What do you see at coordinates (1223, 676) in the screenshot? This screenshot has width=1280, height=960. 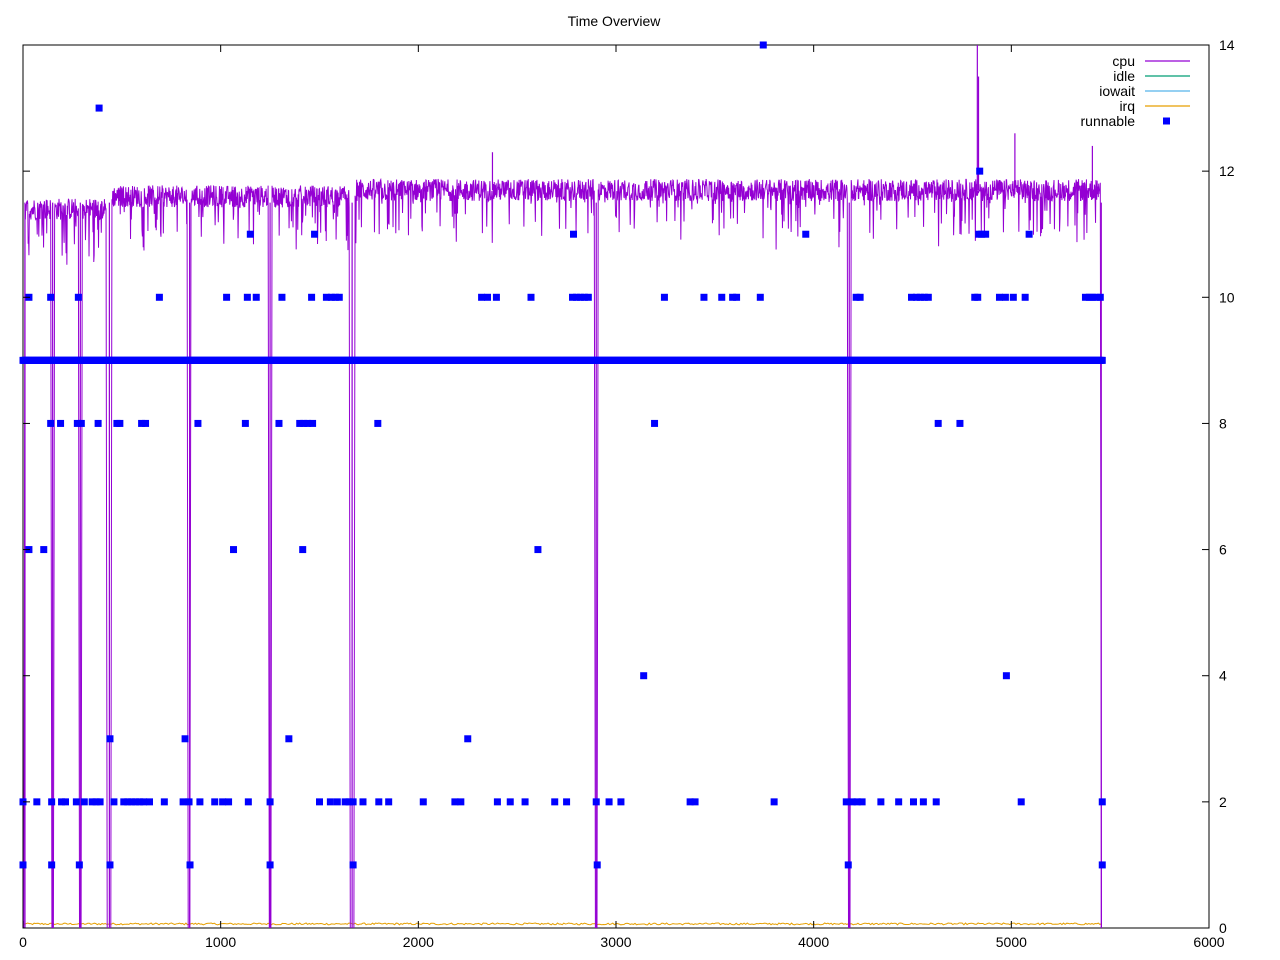 I see `y-tick-label: 4` at bounding box center [1223, 676].